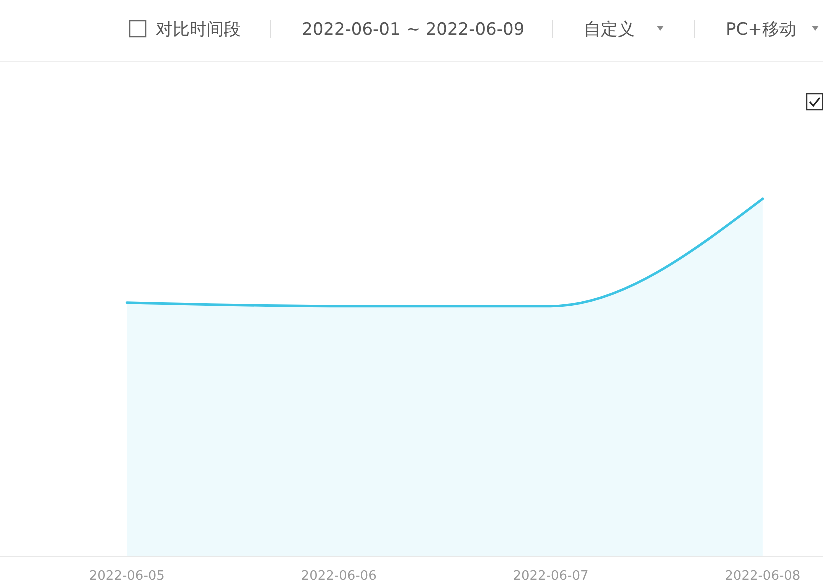 The height and width of the screenshot is (584, 823). Describe the element at coordinates (763, 576) in the screenshot. I see `x-tick-label: 2022-06-08` at that location.